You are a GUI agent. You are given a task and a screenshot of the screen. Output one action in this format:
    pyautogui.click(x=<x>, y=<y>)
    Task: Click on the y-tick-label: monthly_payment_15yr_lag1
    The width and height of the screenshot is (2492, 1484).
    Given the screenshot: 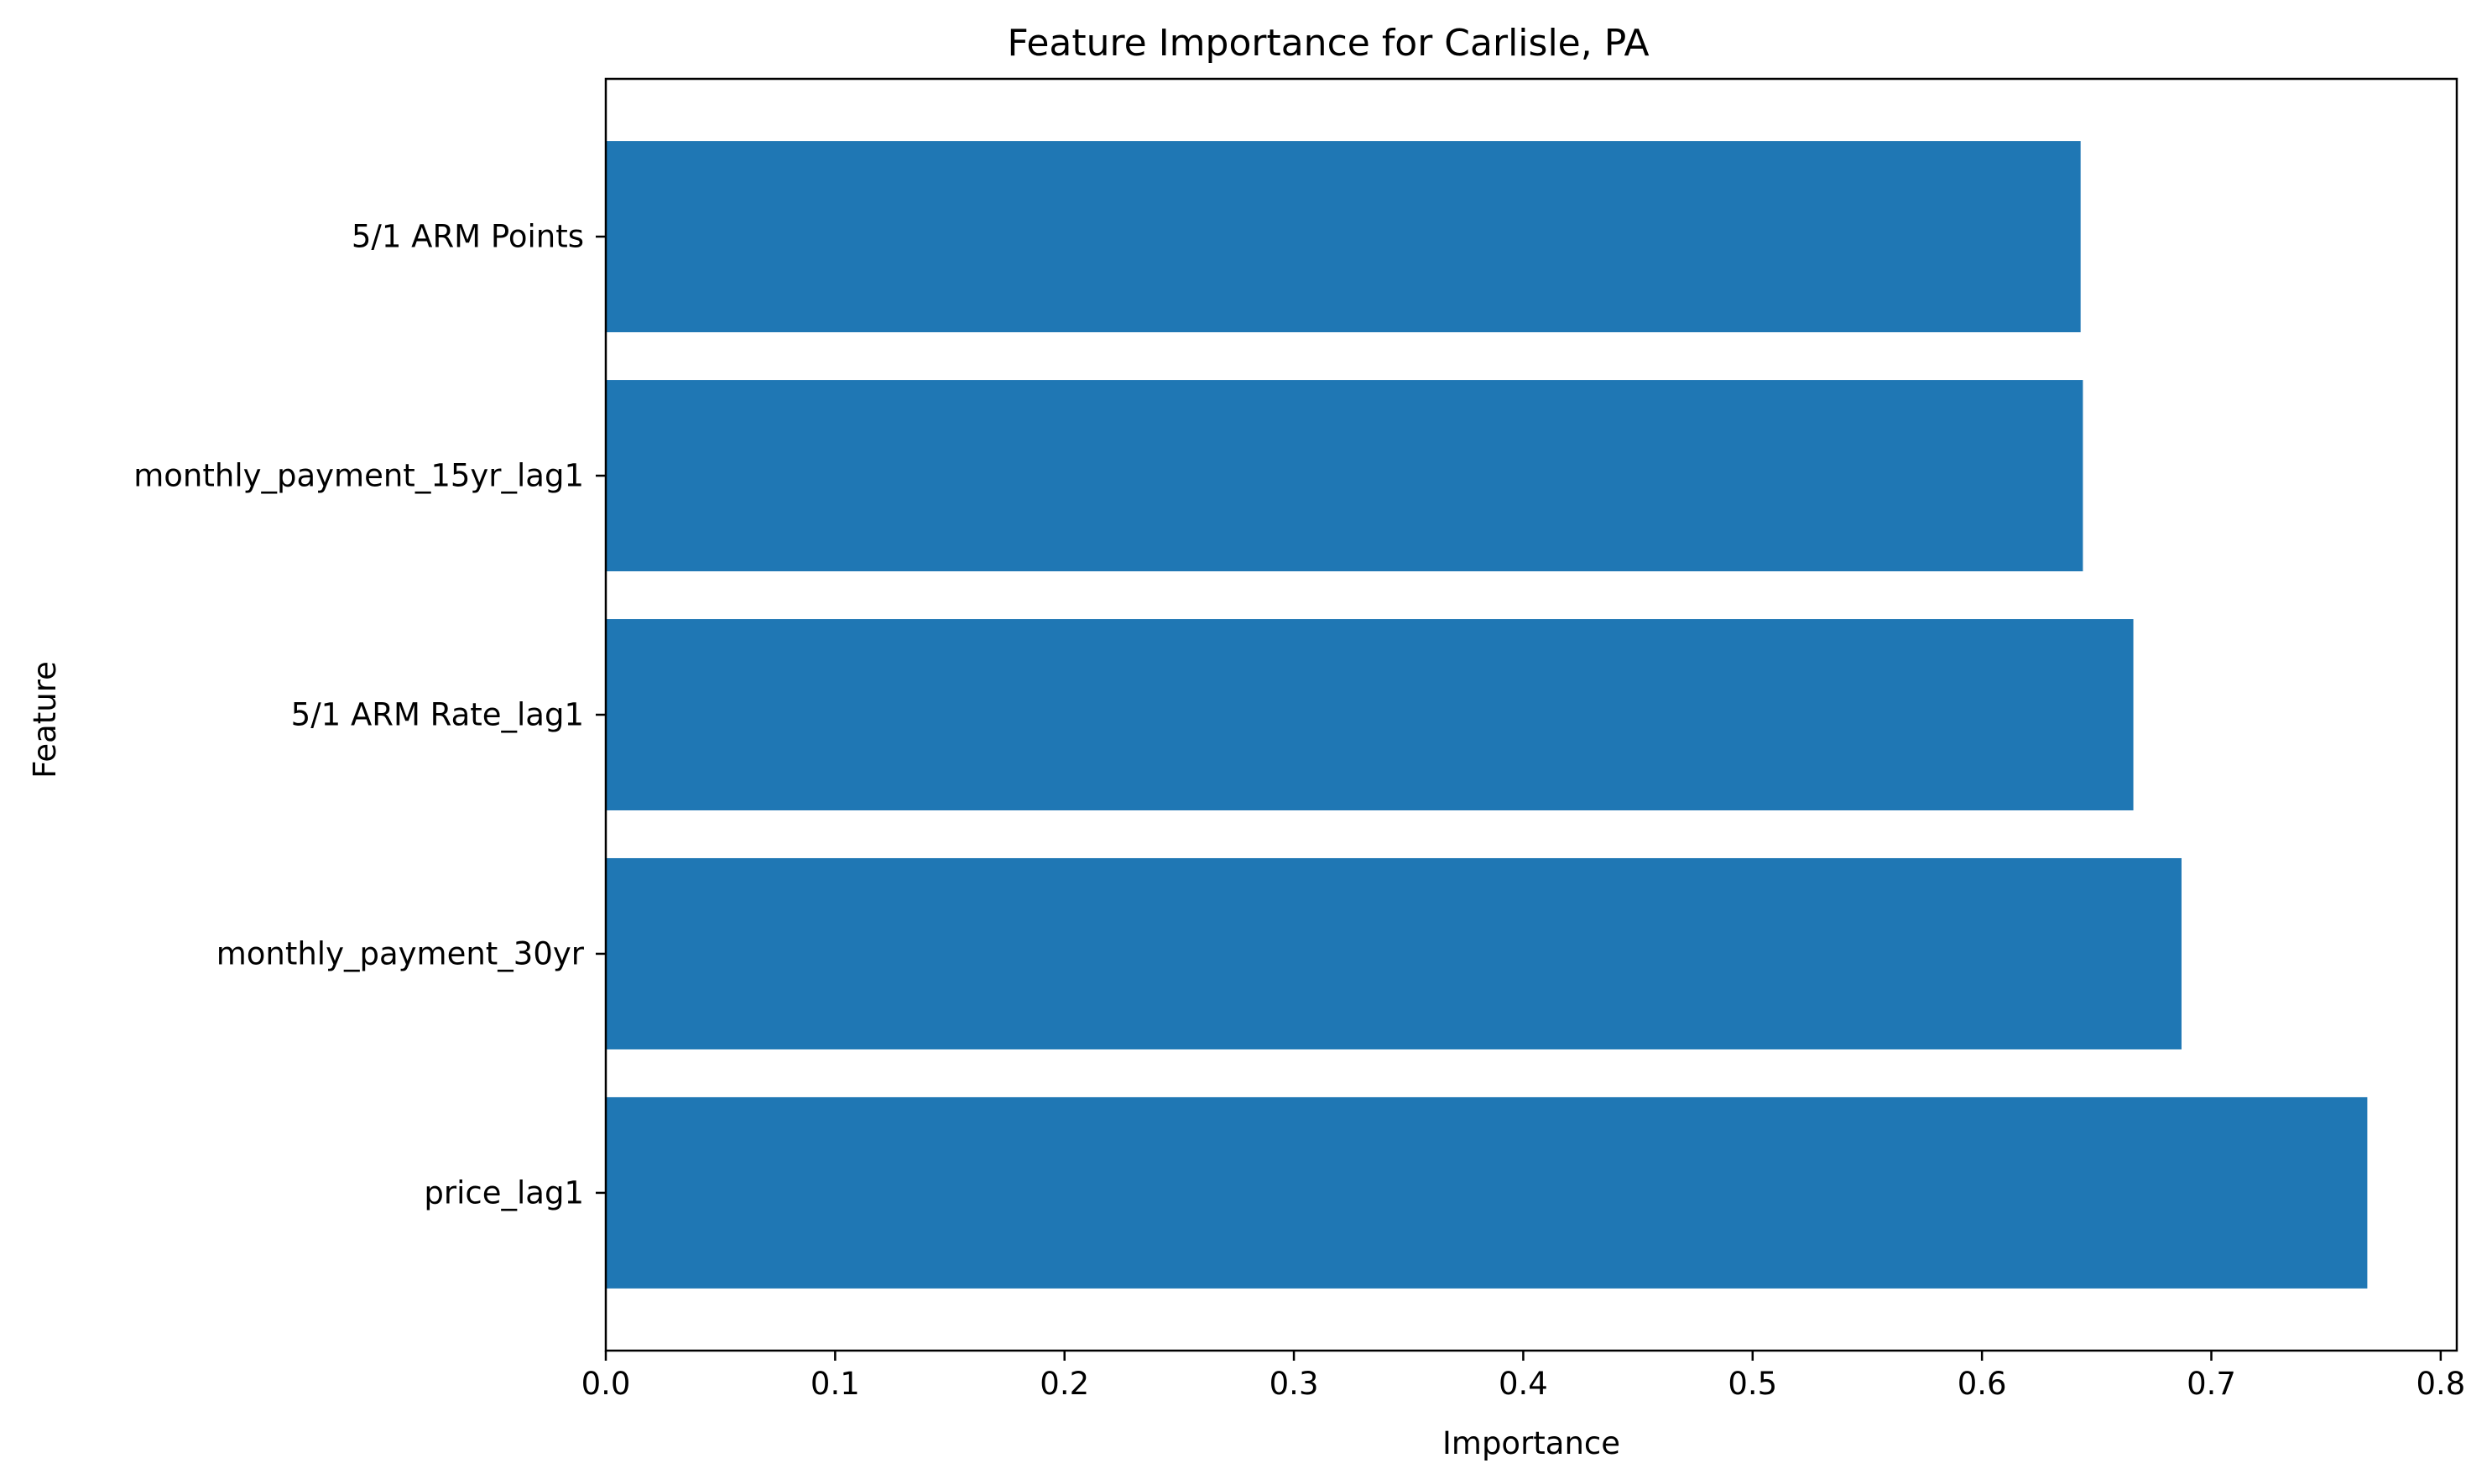 What is the action you would take?
    pyautogui.click(x=359, y=476)
    